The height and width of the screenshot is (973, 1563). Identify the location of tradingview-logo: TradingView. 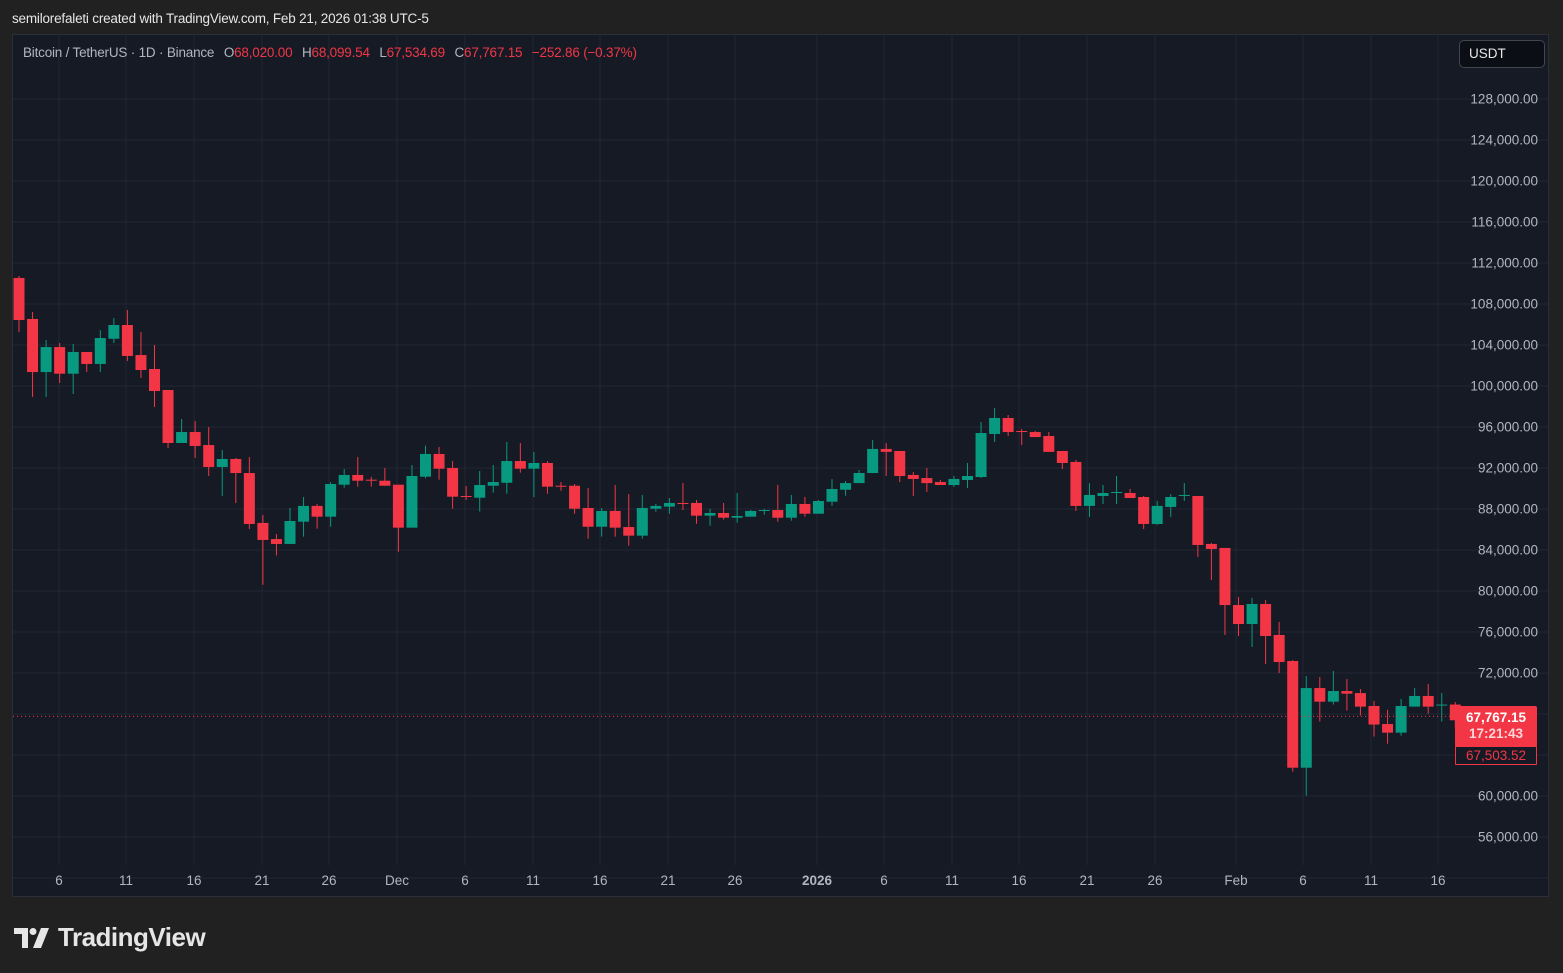
(110, 937).